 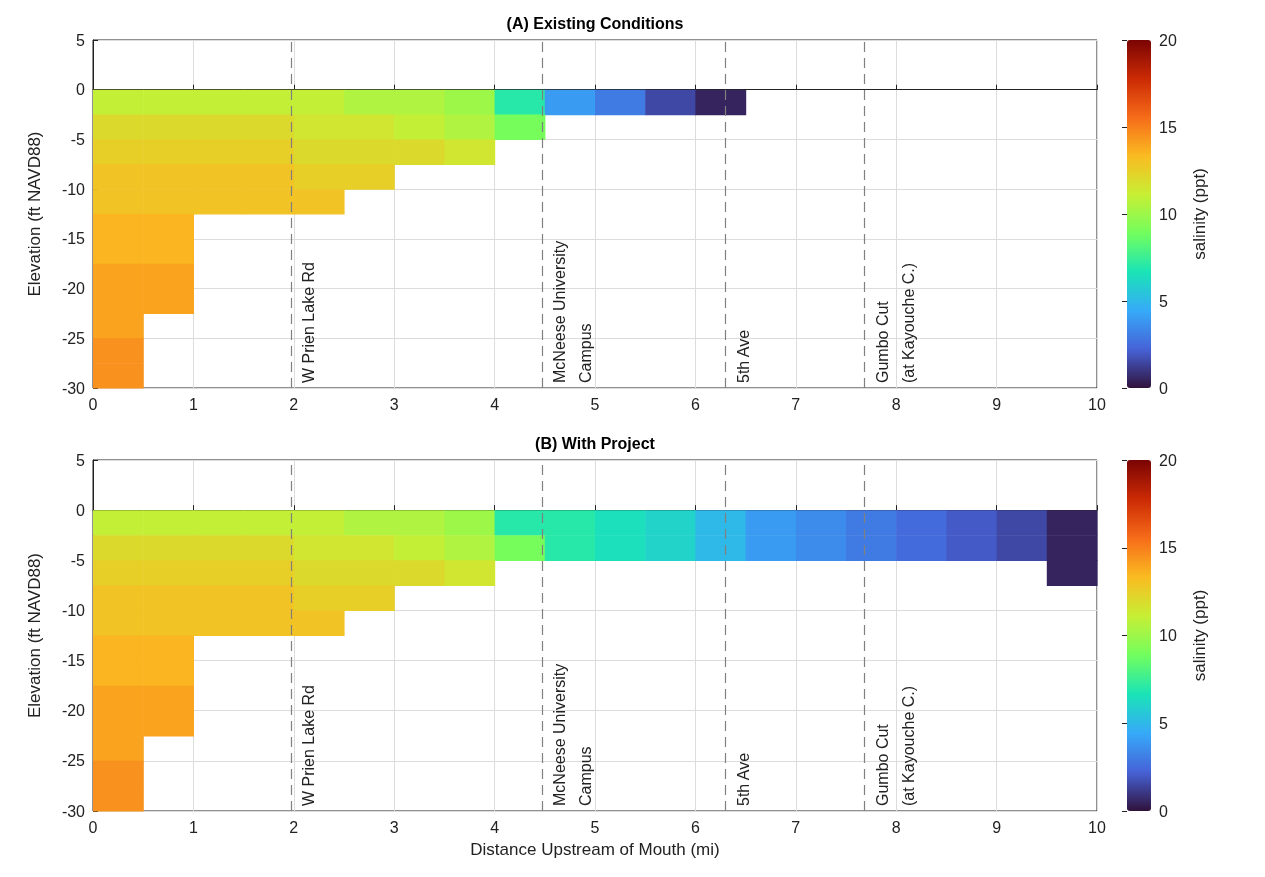 I want to click on x-axis-title: Distance Upstream of Mouth (mi), so click(x=595, y=849).